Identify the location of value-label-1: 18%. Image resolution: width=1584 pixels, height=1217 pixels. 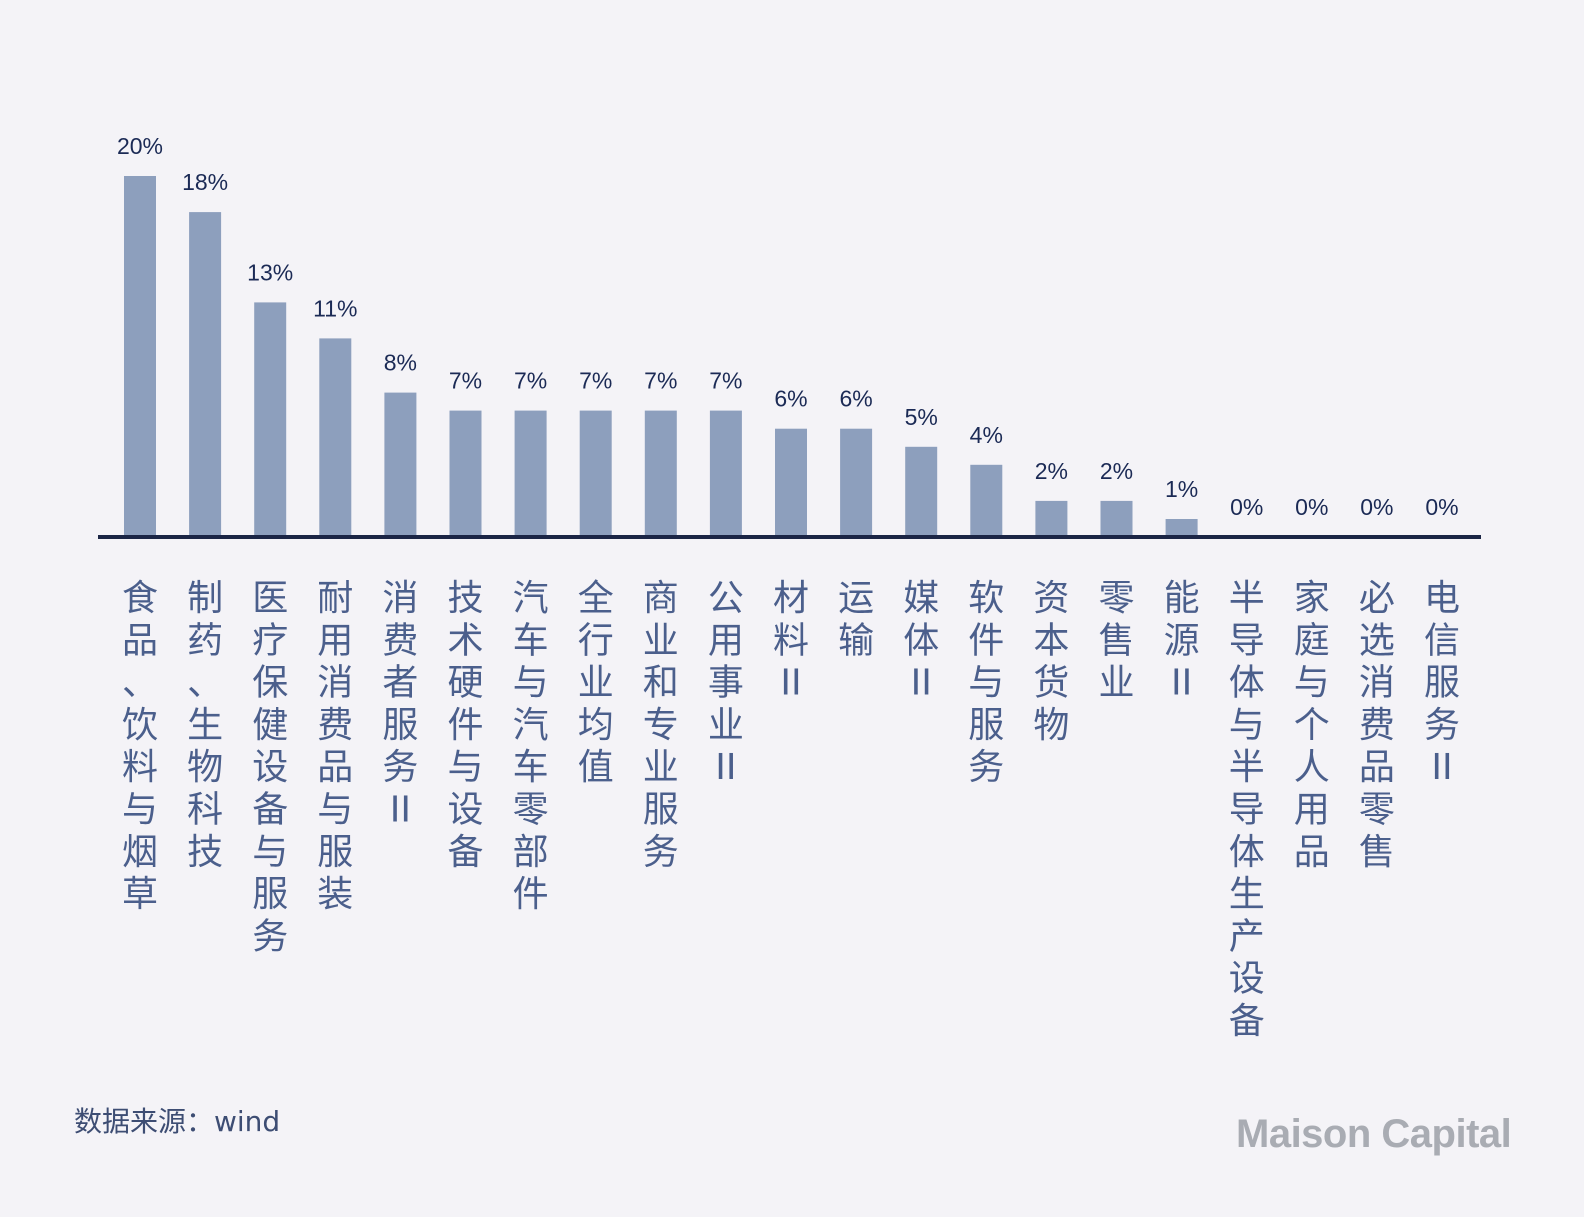
(205, 182).